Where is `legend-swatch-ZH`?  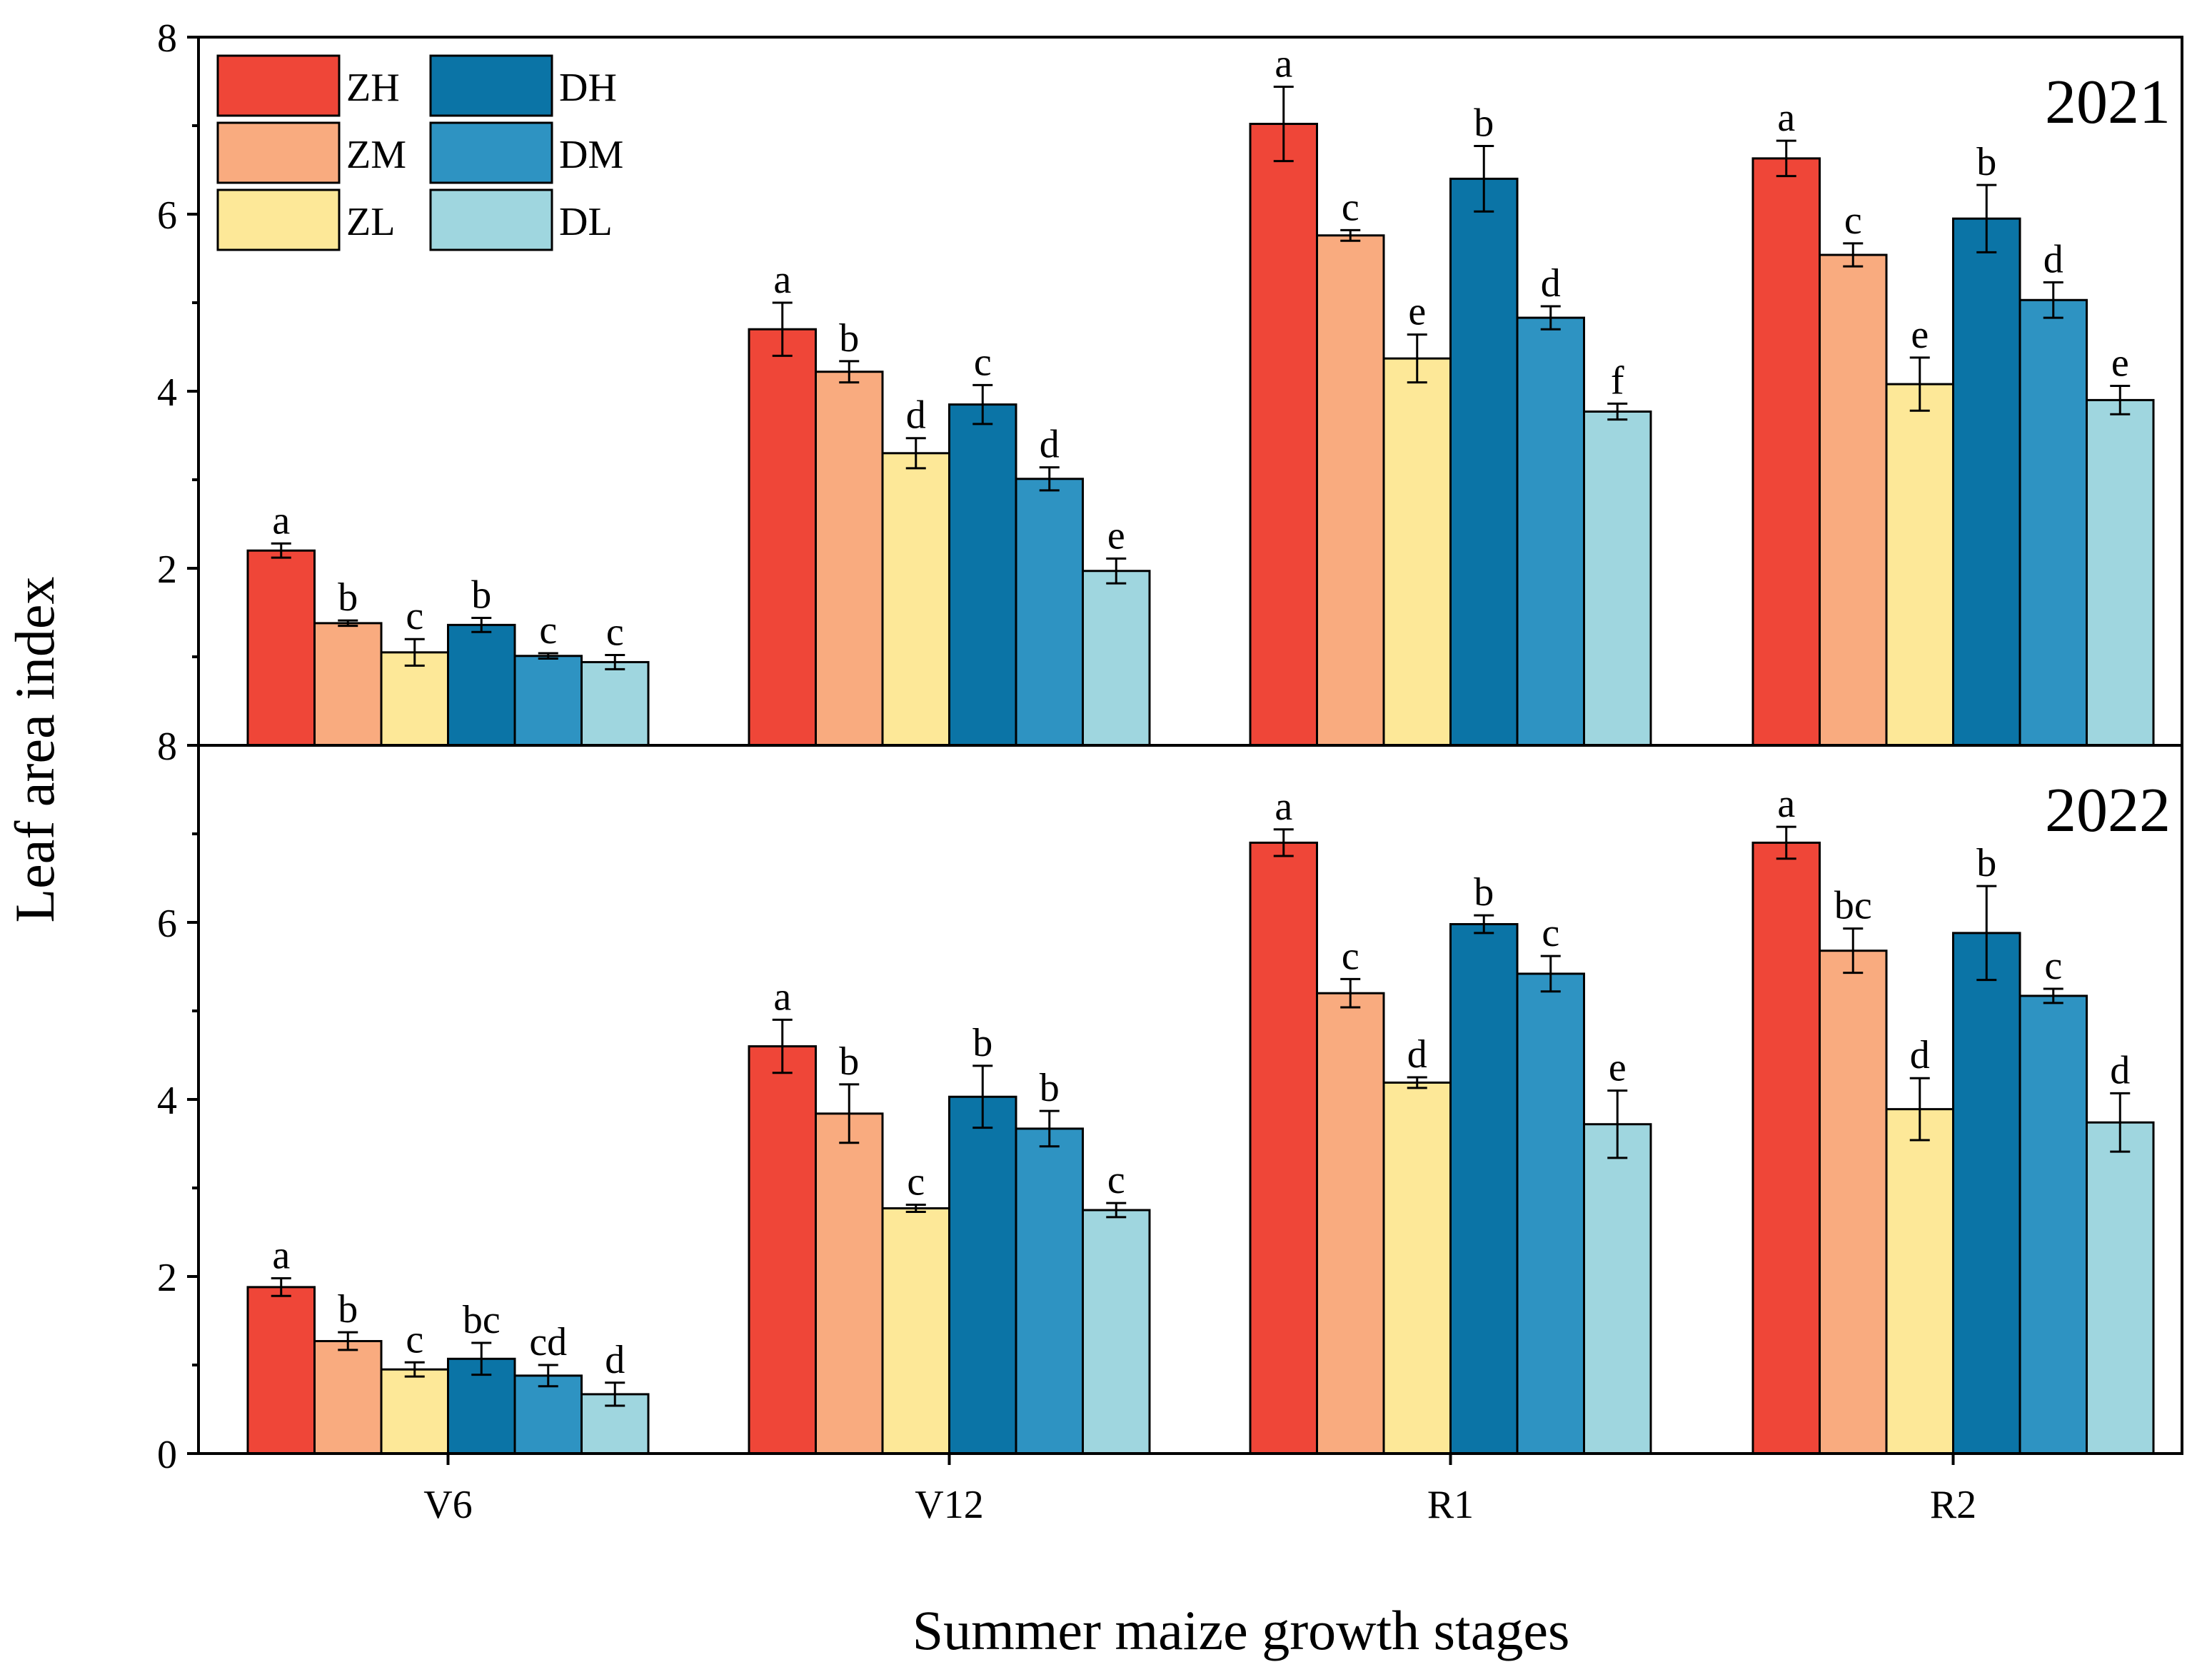 legend-swatch-ZH is located at coordinates (278, 85).